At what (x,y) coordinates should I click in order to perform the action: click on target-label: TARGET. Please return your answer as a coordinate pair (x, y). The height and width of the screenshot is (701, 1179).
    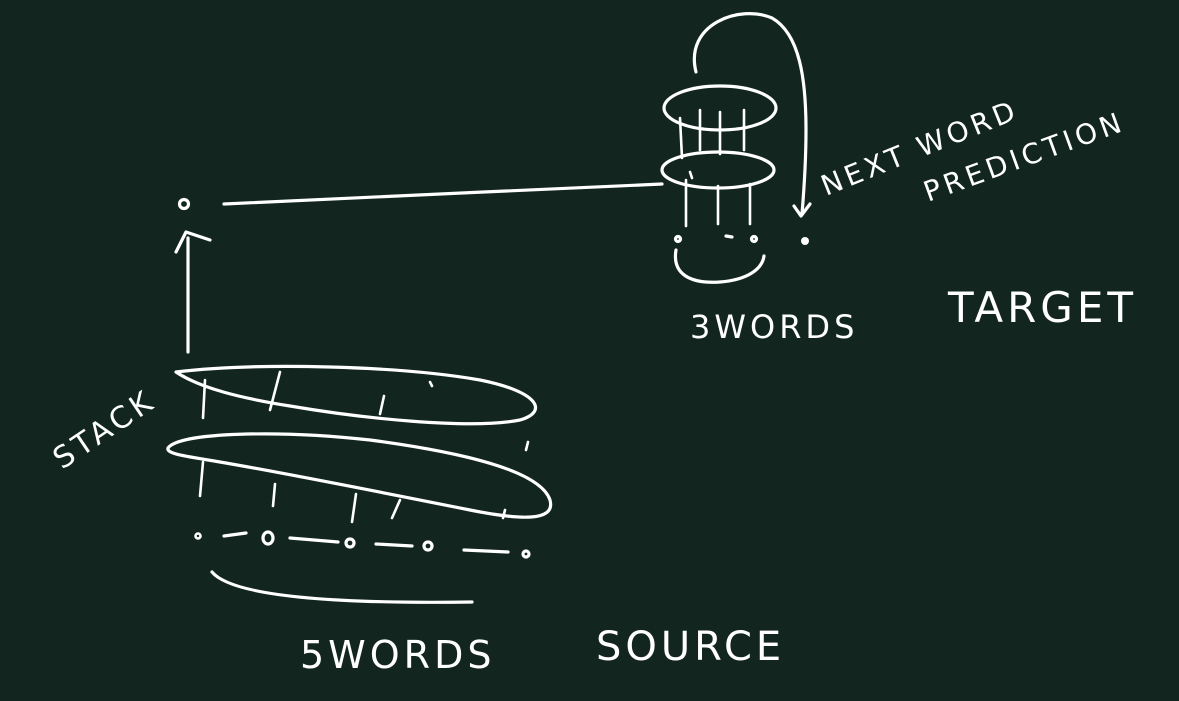
    Looking at the image, I should click on (1042, 307).